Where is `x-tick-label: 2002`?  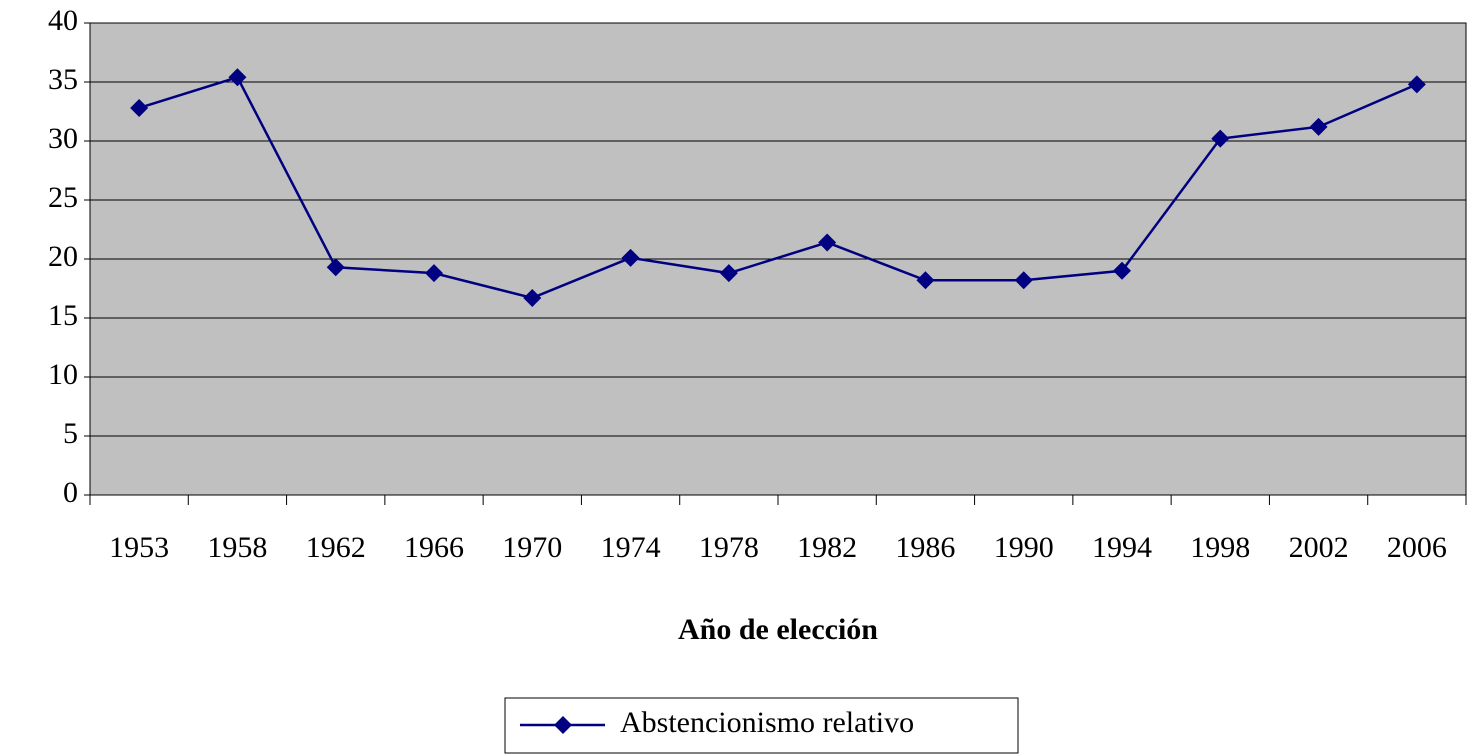 x-tick-label: 2002 is located at coordinates (1319, 547).